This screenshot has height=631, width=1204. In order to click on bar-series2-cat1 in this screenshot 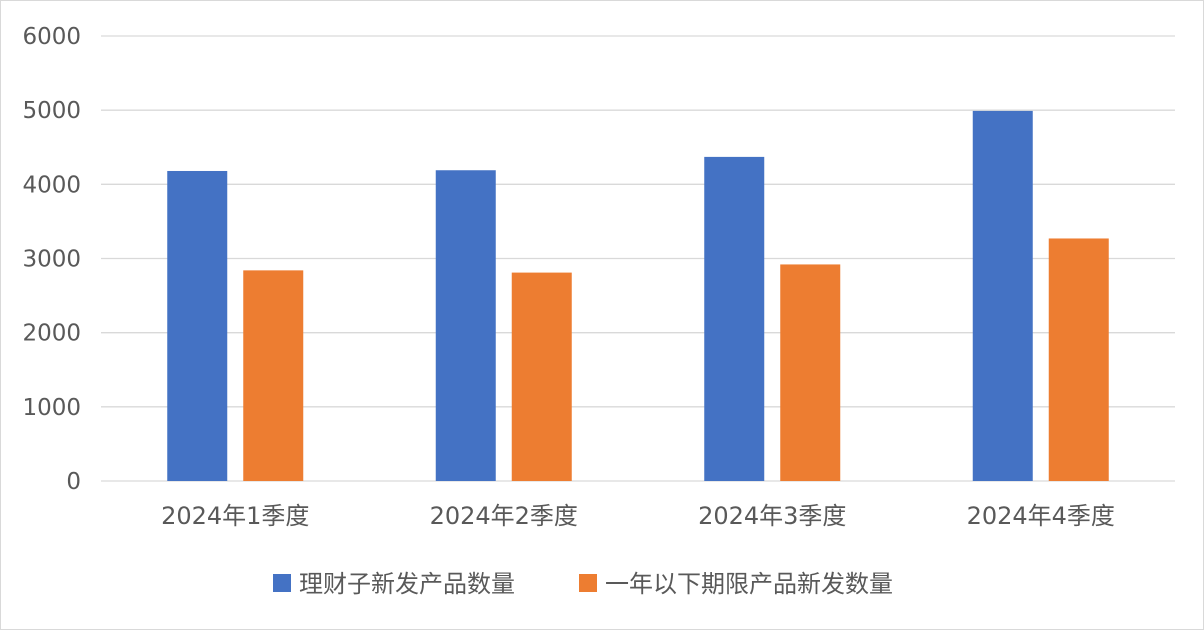, I will do `click(273, 375)`.